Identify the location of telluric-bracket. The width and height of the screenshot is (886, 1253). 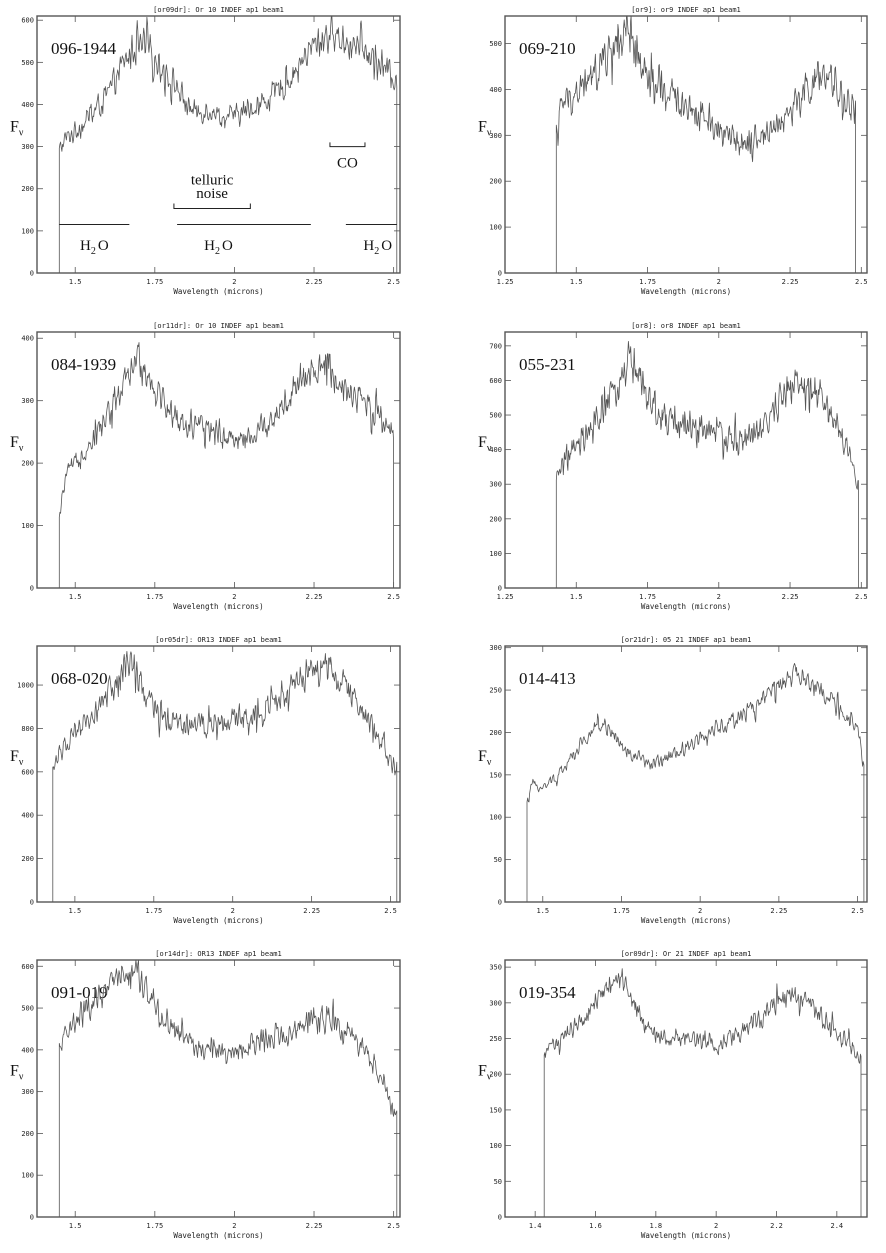
(212, 206).